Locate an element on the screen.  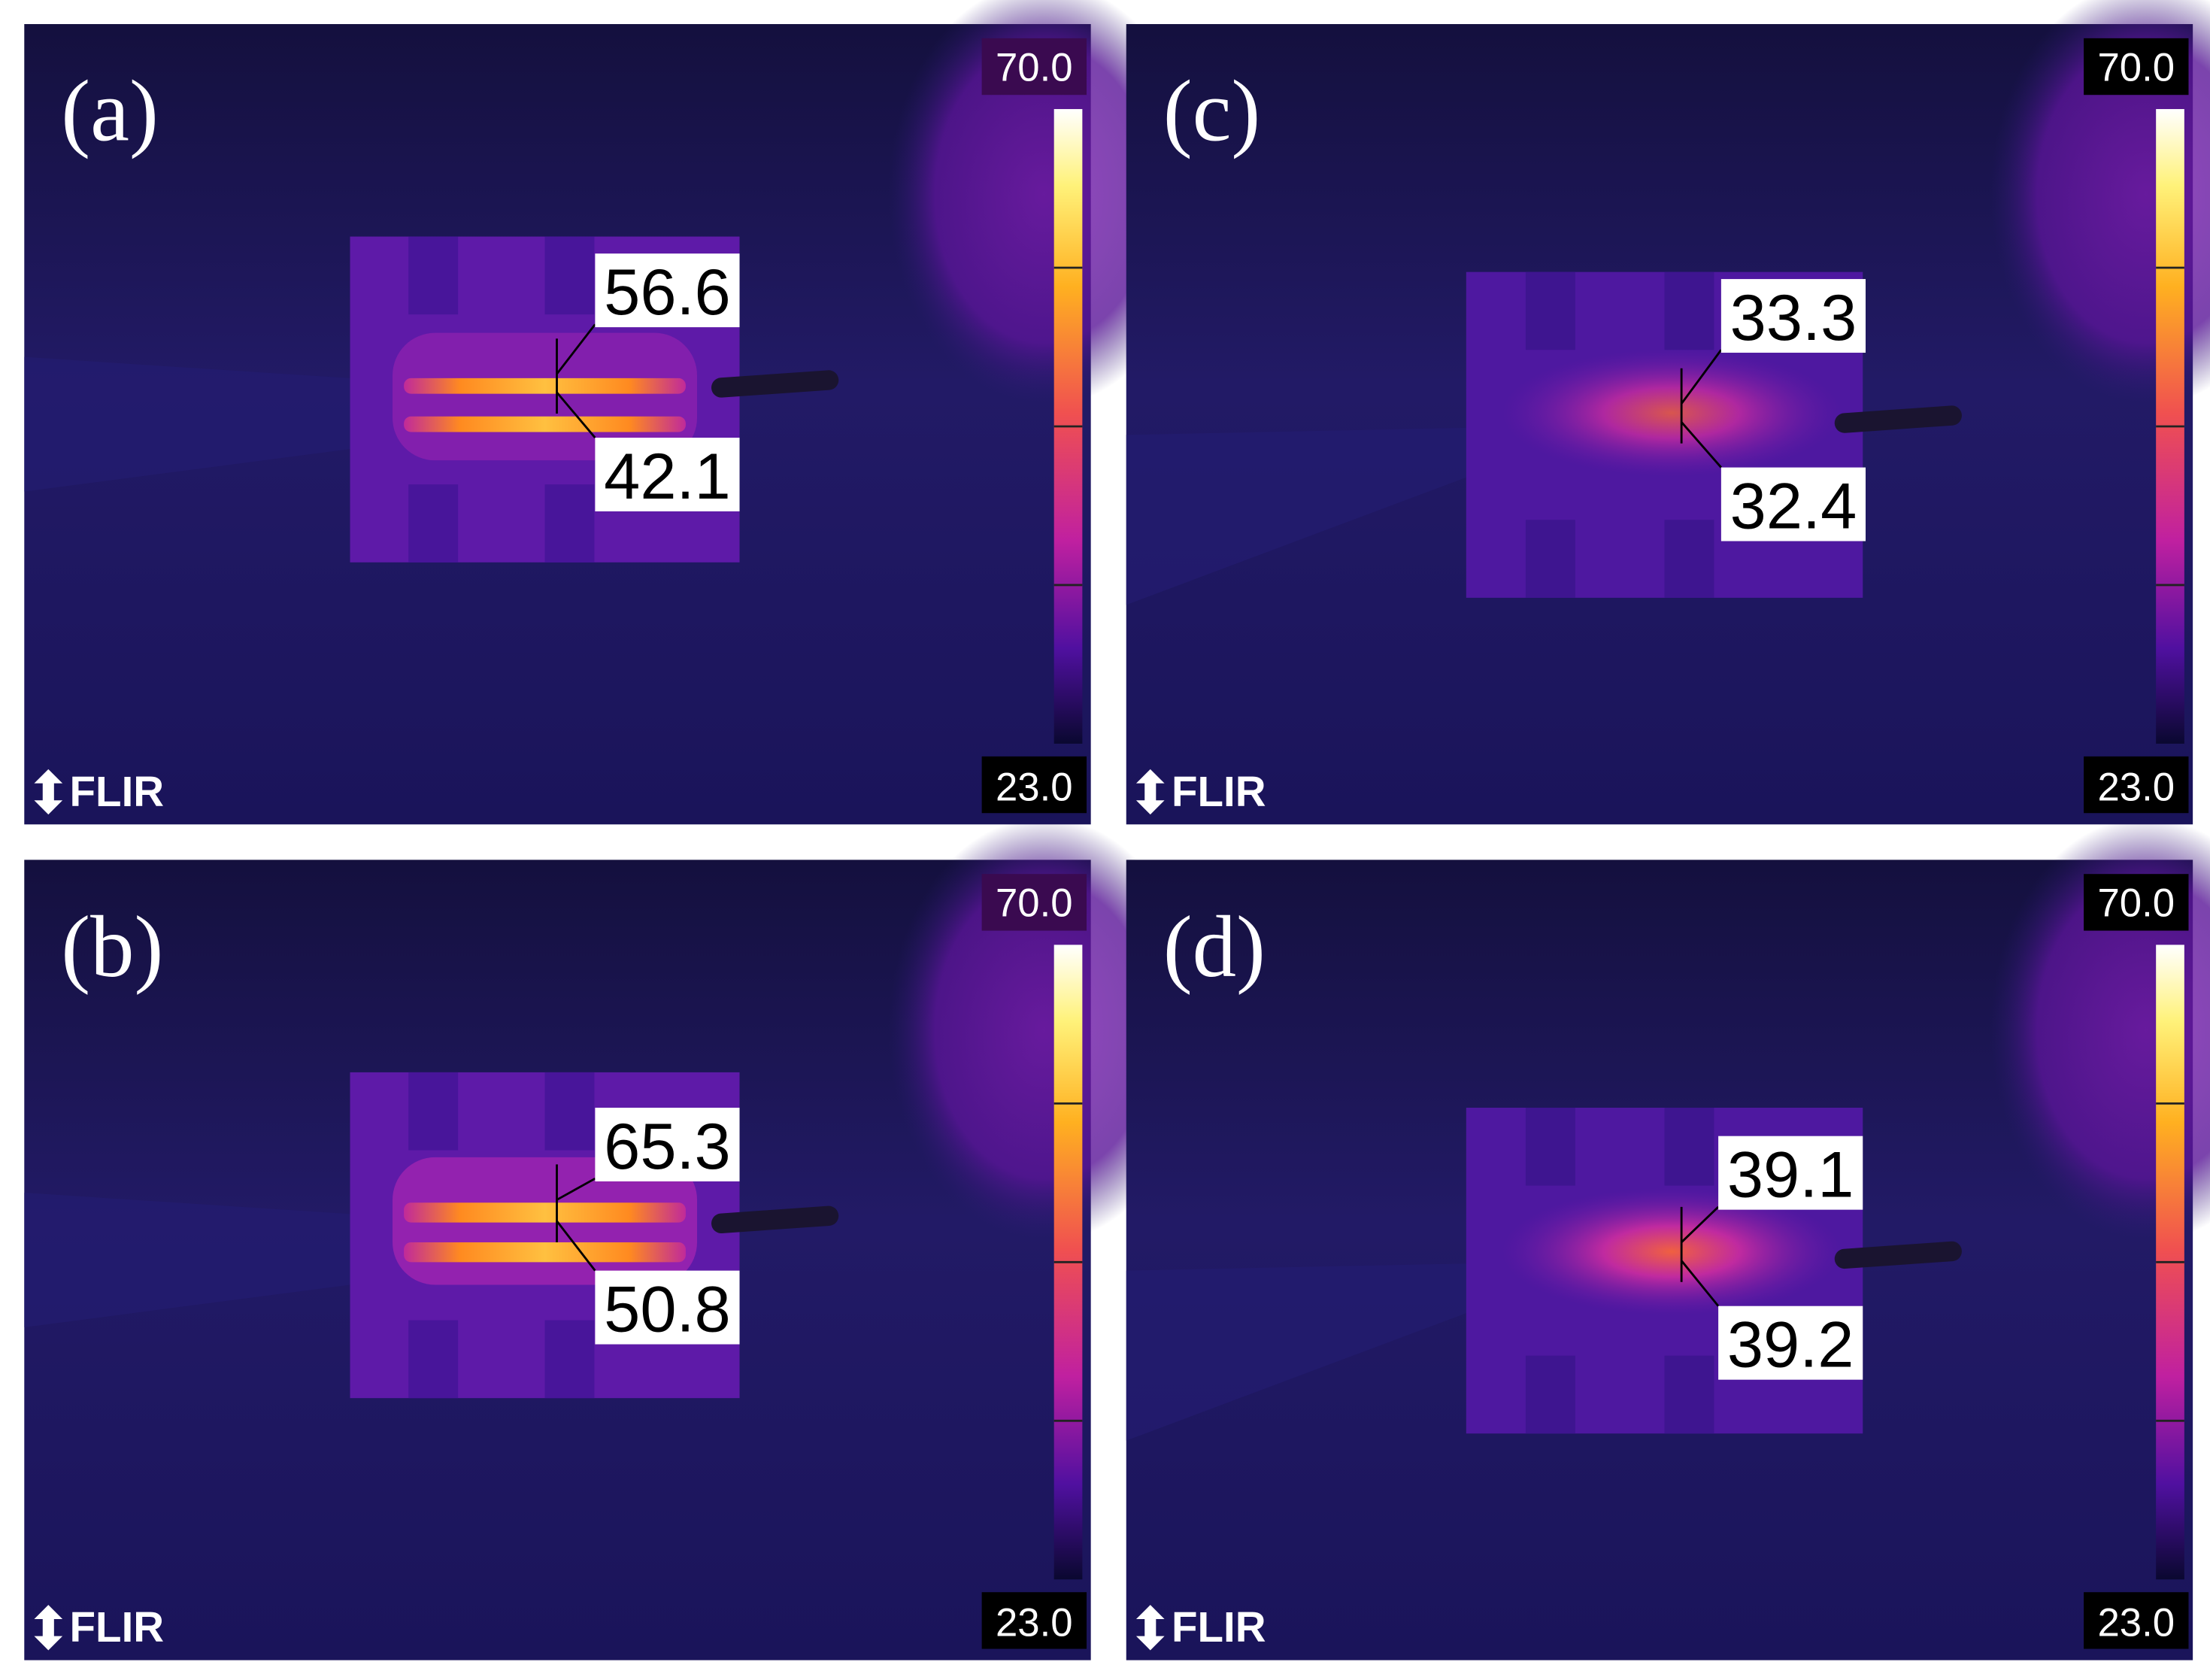
bottom-reading: 50.8 is located at coordinates (667, 1310).